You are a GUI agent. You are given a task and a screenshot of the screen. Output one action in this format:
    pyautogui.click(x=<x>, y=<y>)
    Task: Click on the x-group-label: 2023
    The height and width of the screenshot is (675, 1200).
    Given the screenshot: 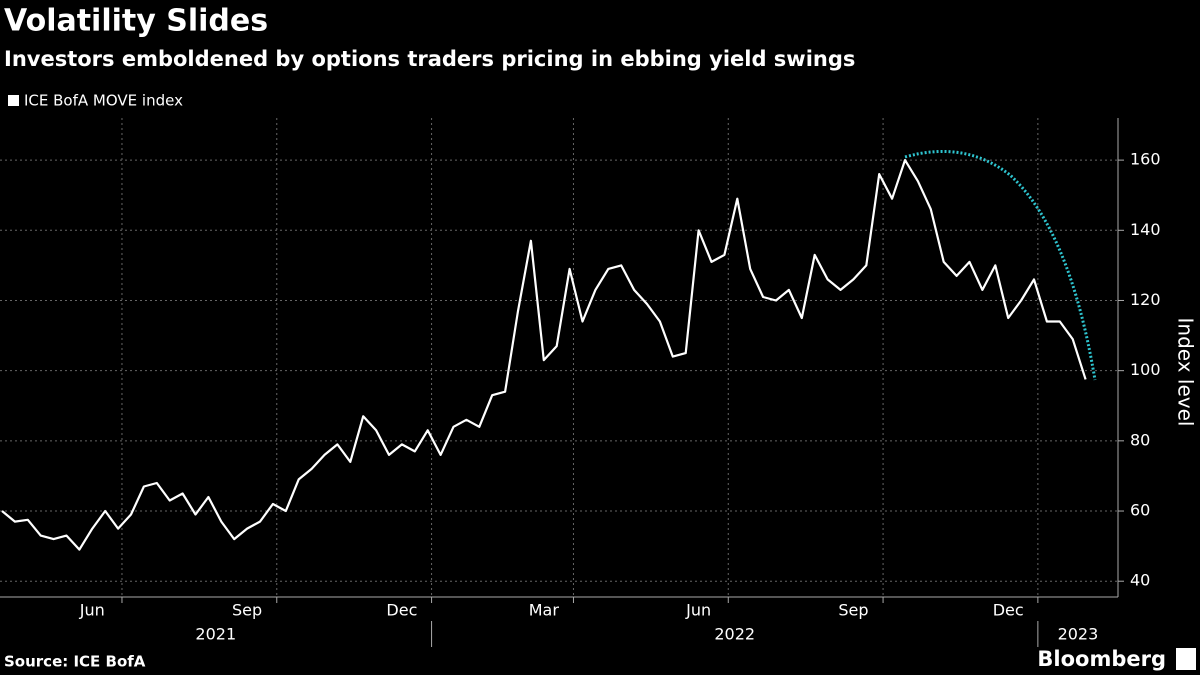 What is the action you would take?
    pyautogui.click(x=1078, y=634)
    